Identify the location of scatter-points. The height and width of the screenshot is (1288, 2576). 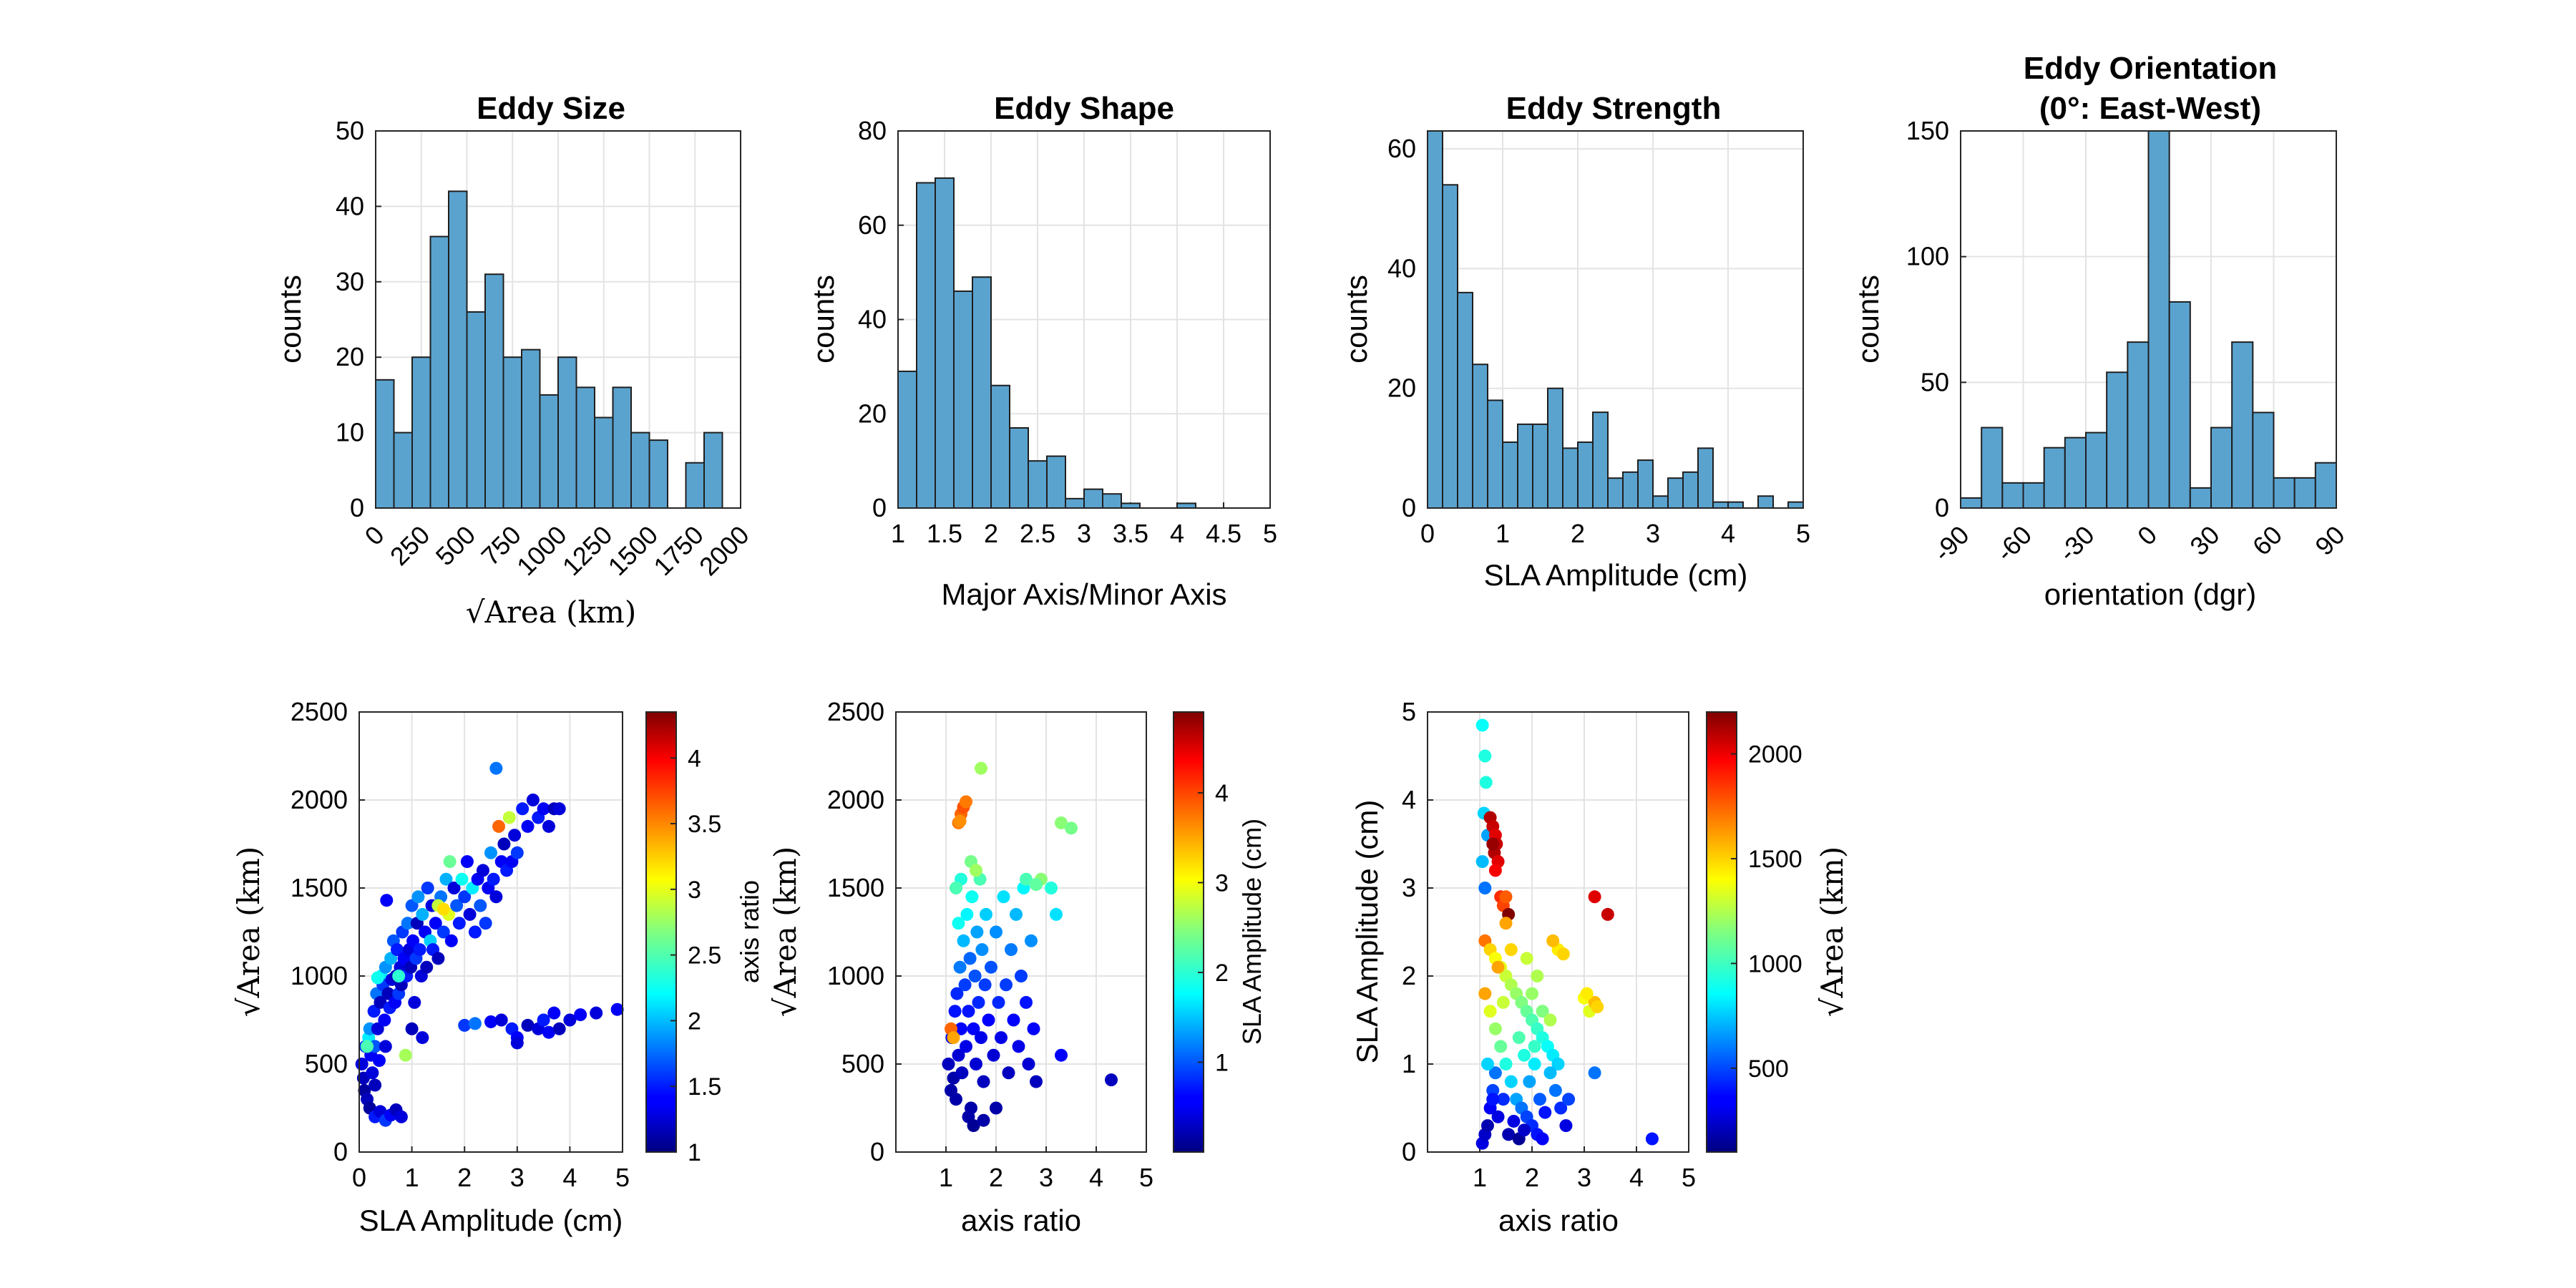
(1567, 934).